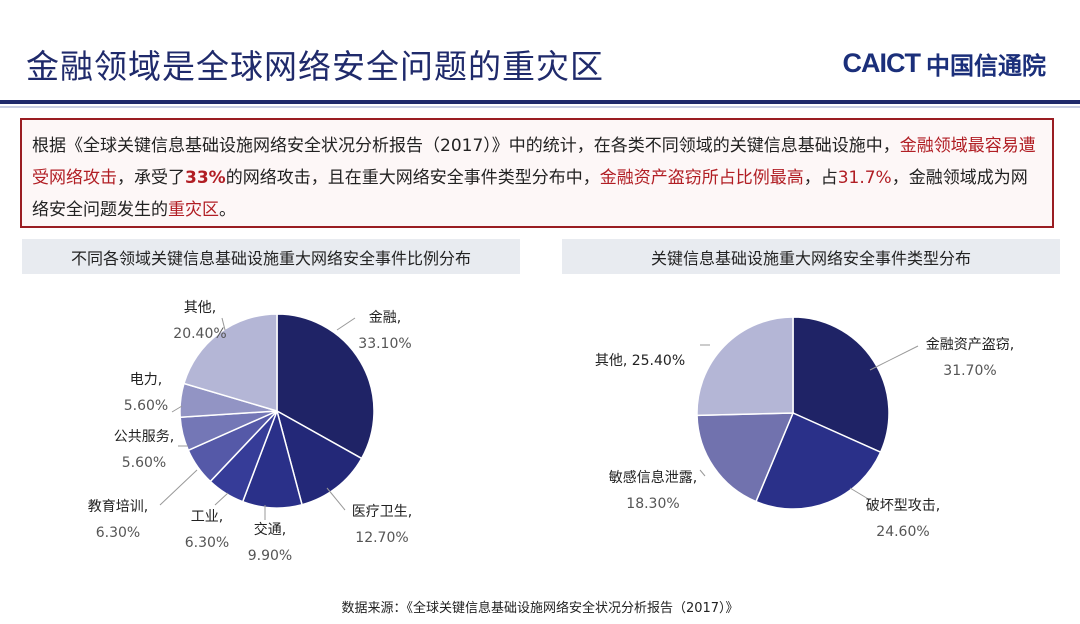  I want to click on pie1-value-label-6: 5.60%, so click(146, 406).